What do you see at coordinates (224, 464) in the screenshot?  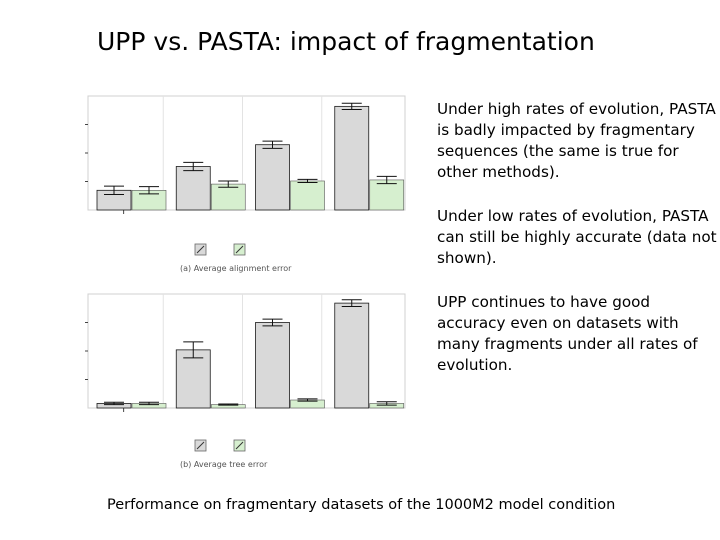 I see `tree-subcaption: (b) Average tree error` at bounding box center [224, 464].